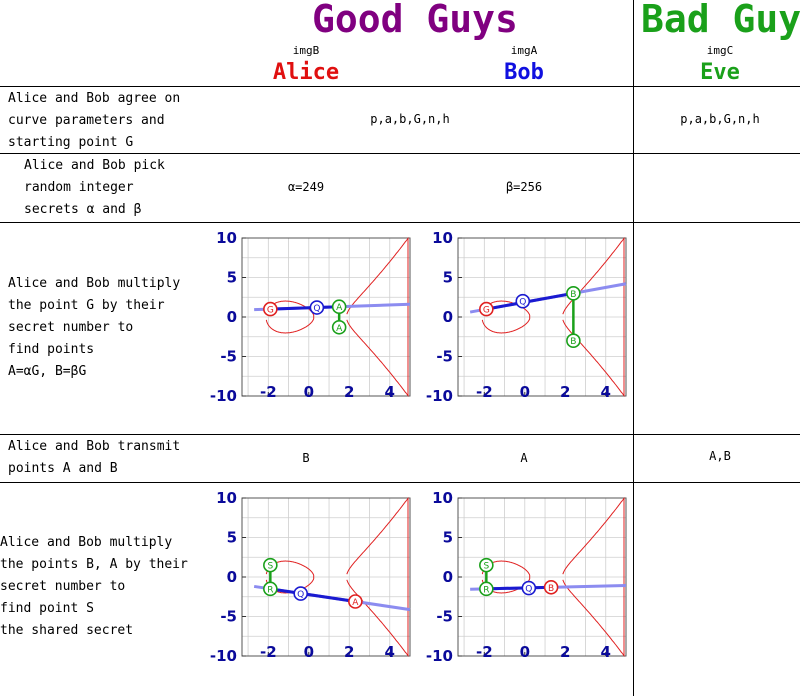  Describe the element at coordinates (720, 72) in the screenshot. I see `eve-name: Eve` at that location.